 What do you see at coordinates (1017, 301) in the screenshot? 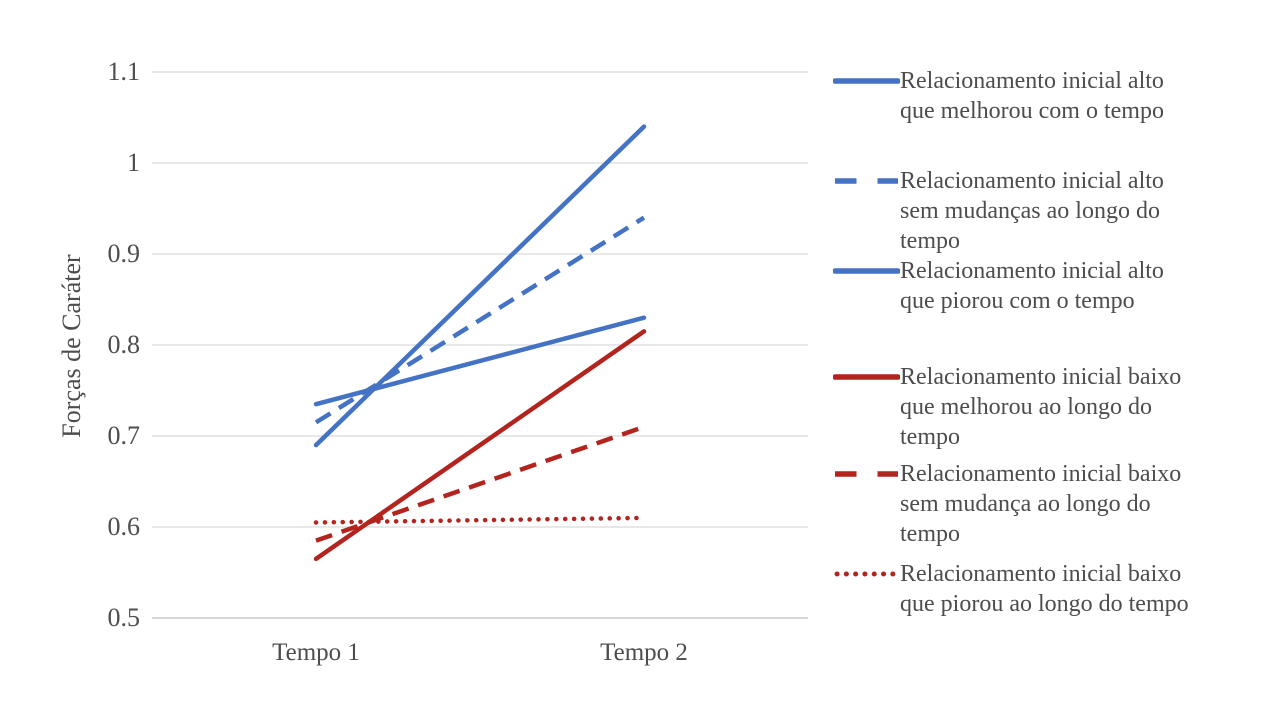
I see `legend-label-line: que piorou com o tempo` at bounding box center [1017, 301].